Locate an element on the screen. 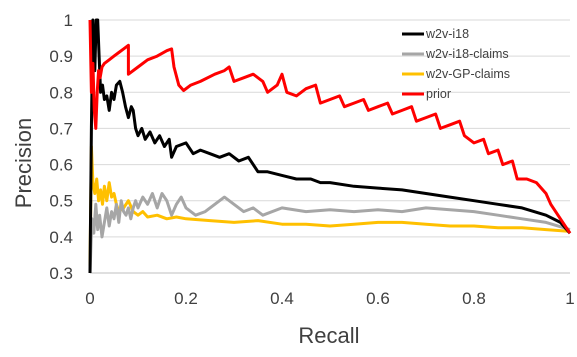 Image resolution: width=577 pixels, height=357 pixels. x-tick-label: 0.6 is located at coordinates (378, 298).